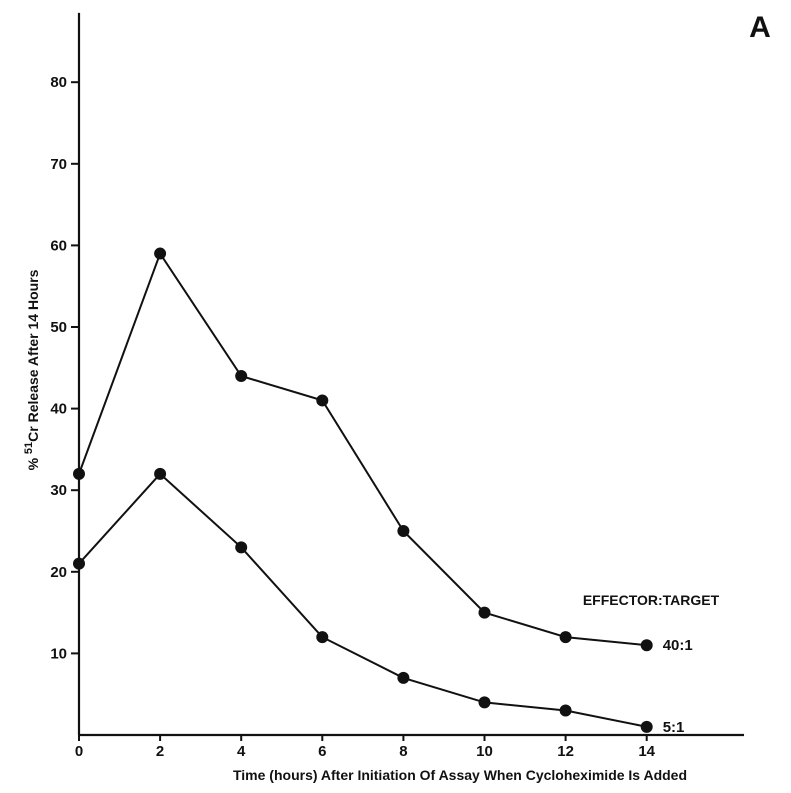  I want to click on panel-label: A, so click(760, 27).